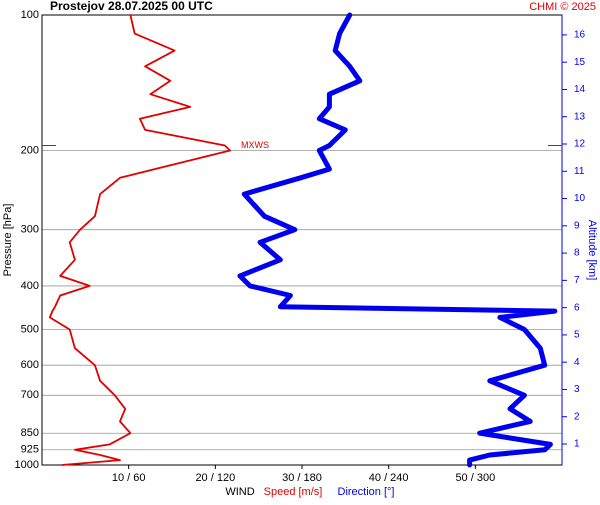 The width and height of the screenshot is (600, 505). Describe the element at coordinates (577, 444) in the screenshot. I see `y2-tick-label: 1` at that location.